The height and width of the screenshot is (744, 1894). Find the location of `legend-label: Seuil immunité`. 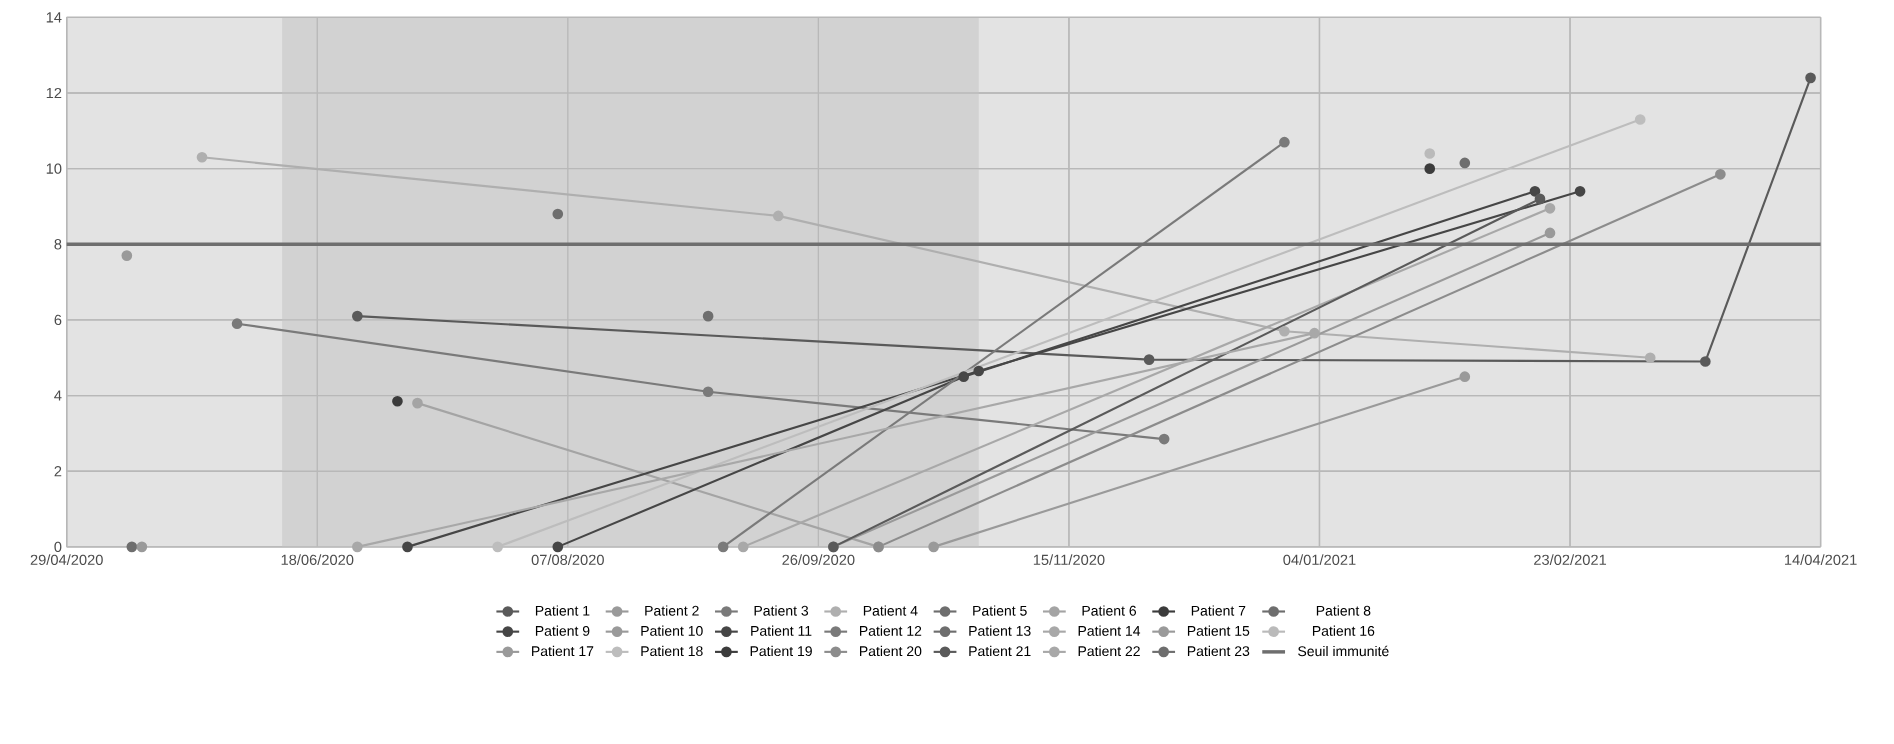

legend-label: Seuil immunité is located at coordinates (1343, 651).